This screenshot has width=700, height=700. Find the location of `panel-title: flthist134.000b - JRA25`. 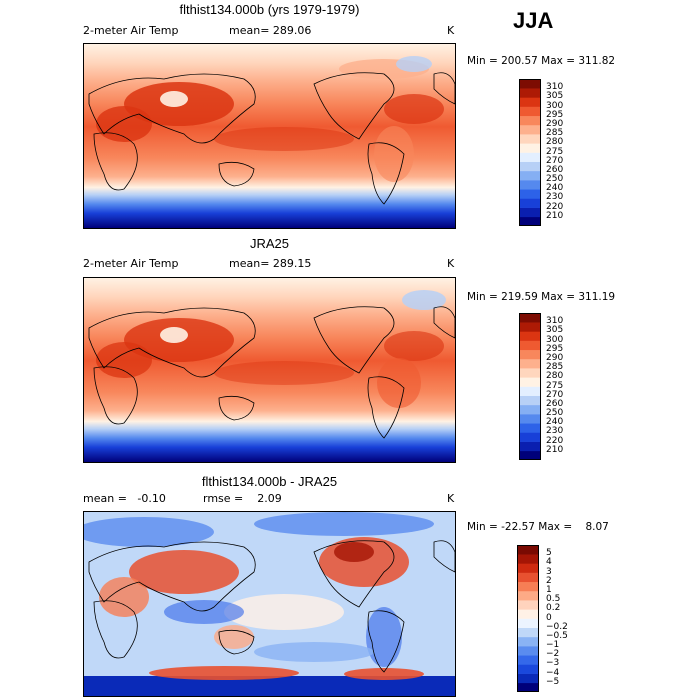

panel-title: flthist134.000b - JRA25 is located at coordinates (269, 481).